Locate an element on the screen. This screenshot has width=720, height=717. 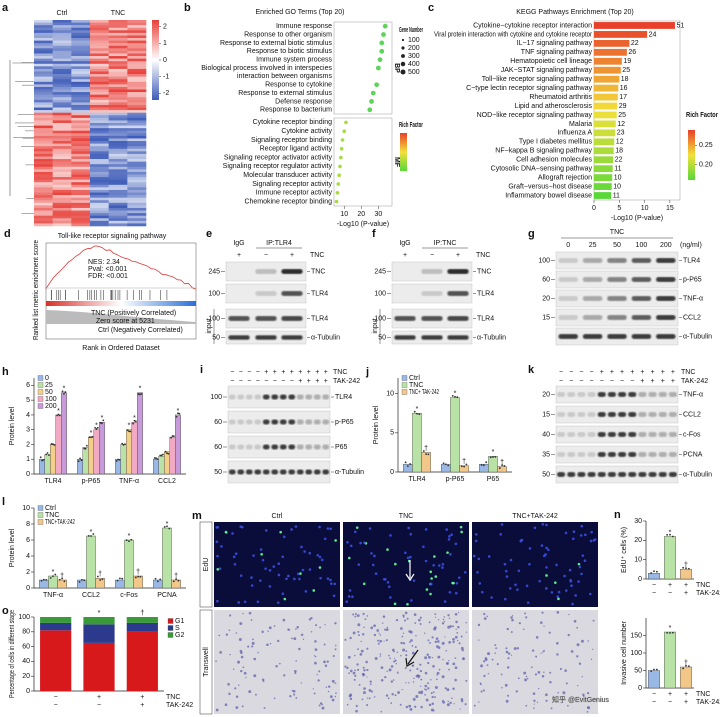
blot-strip is located at coordinates (279, 397).